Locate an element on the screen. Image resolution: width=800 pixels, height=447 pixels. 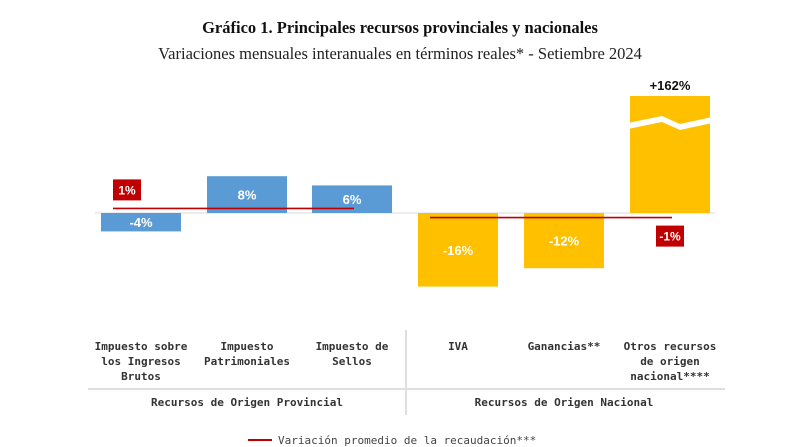
category-label: Otros recursos de origen nacional**** is located at coordinates (670, 361).